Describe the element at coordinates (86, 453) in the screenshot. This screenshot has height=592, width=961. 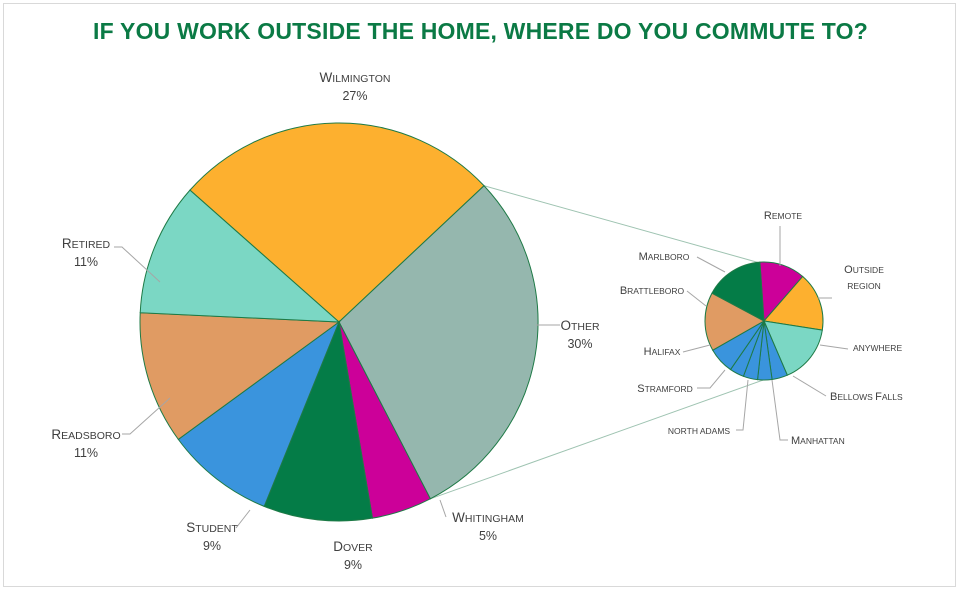
I see `pct-readsboro: 11%` at that location.